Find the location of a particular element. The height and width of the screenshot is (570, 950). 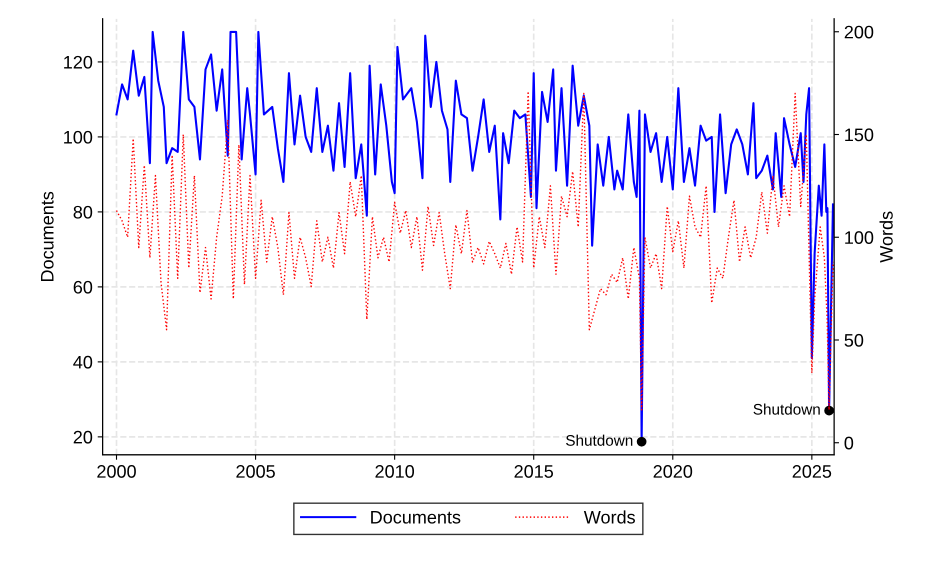

y2-tick-label: 200 is located at coordinates (859, 32).